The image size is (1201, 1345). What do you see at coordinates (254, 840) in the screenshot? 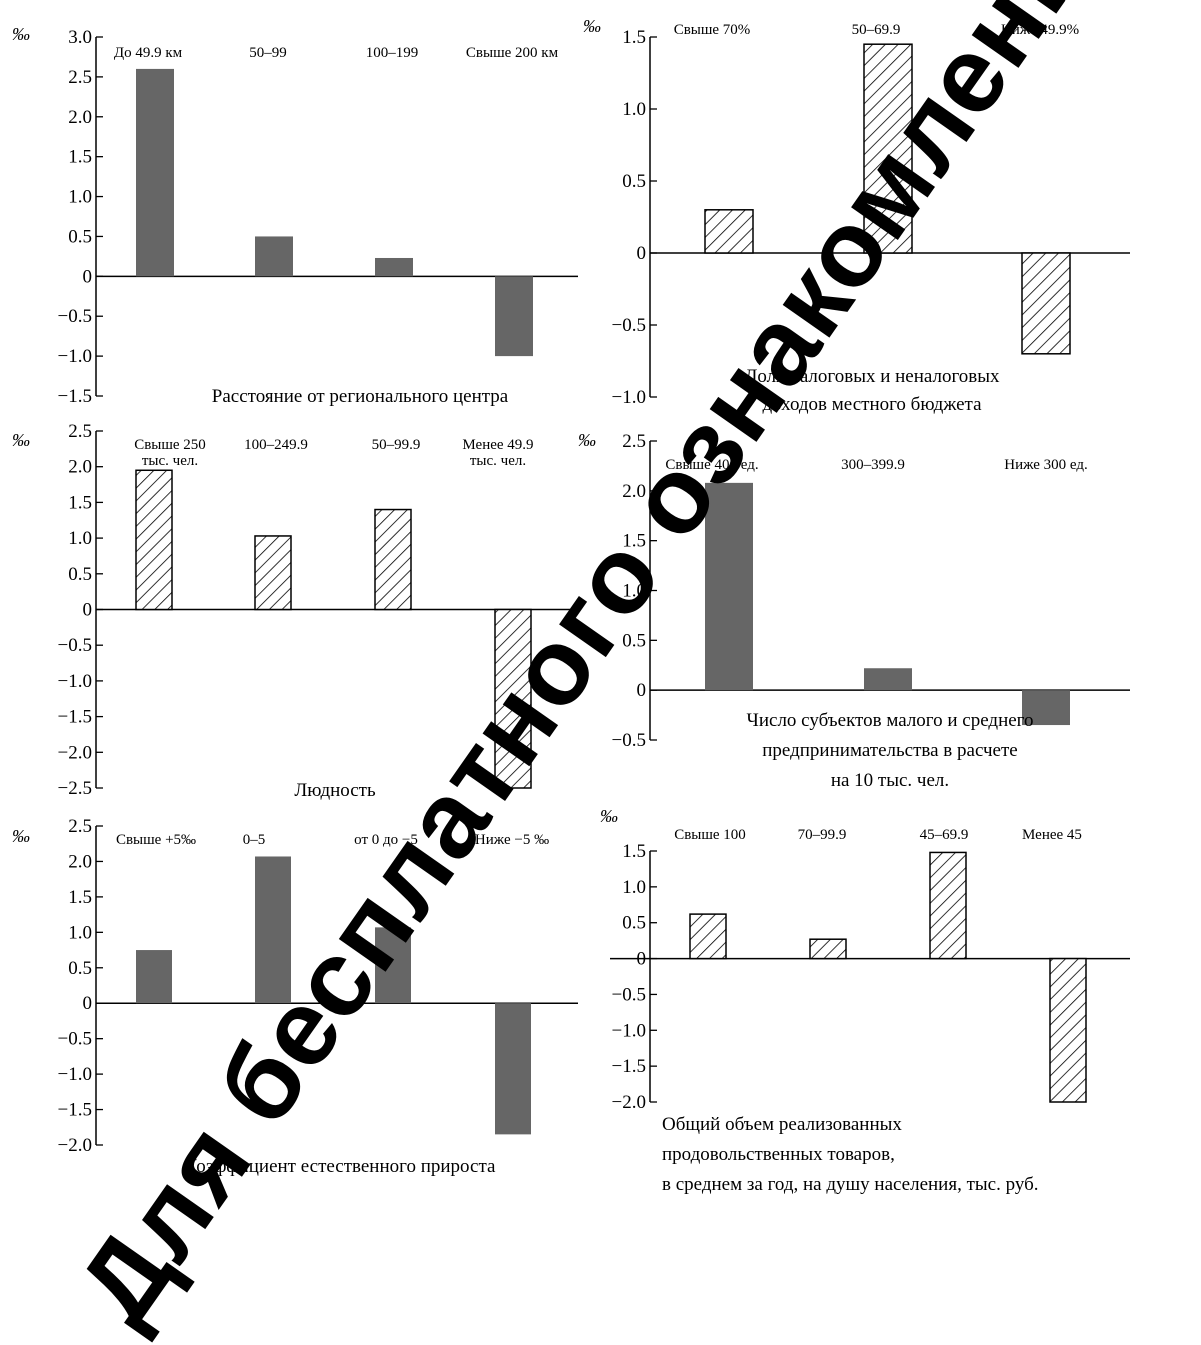
I see `category-label: 0–5` at bounding box center [254, 840].